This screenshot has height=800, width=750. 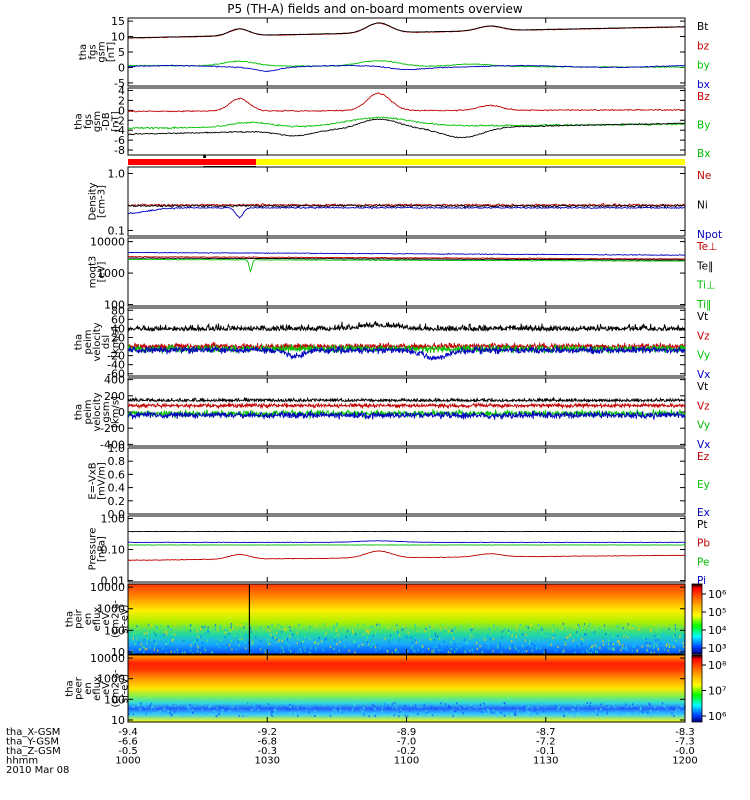 What do you see at coordinates (113, 581) in the screenshot?
I see `y-tick-label: 0.01` at bounding box center [113, 581].